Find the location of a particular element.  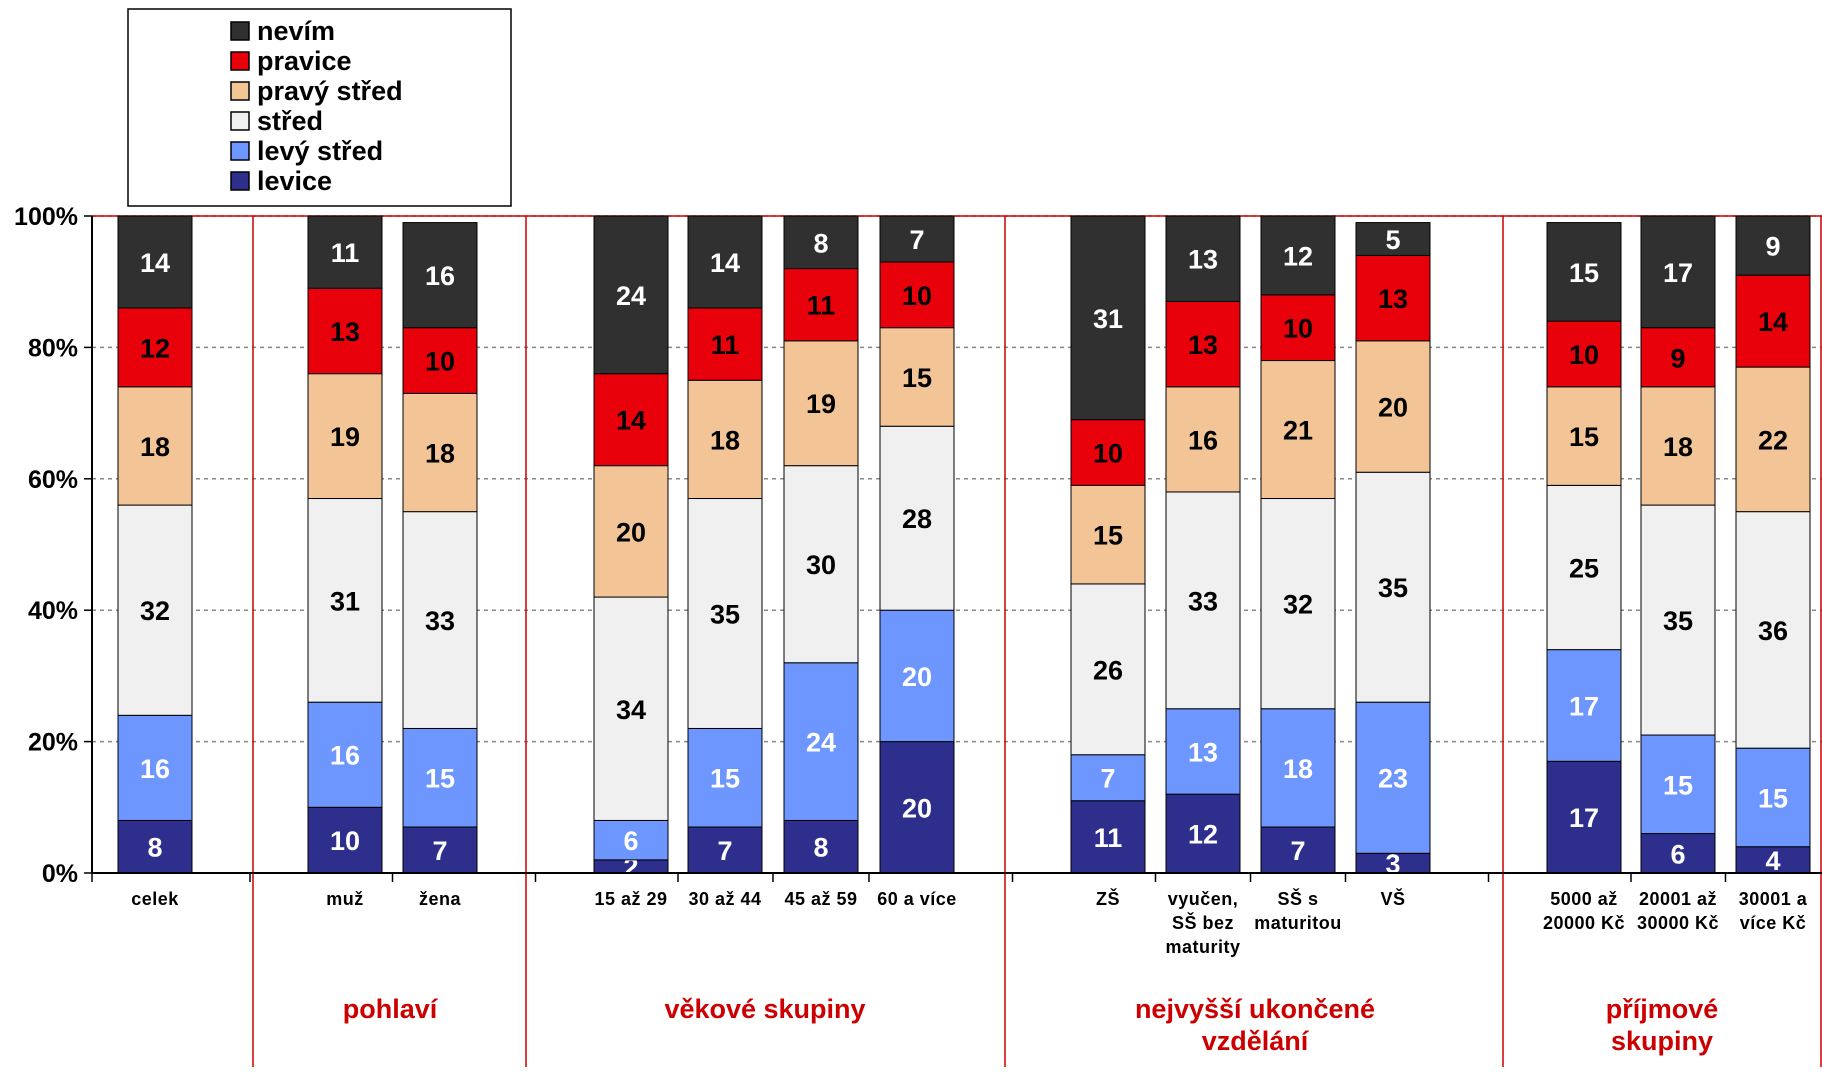

legend-swatch-st-ed is located at coordinates (240, 121).